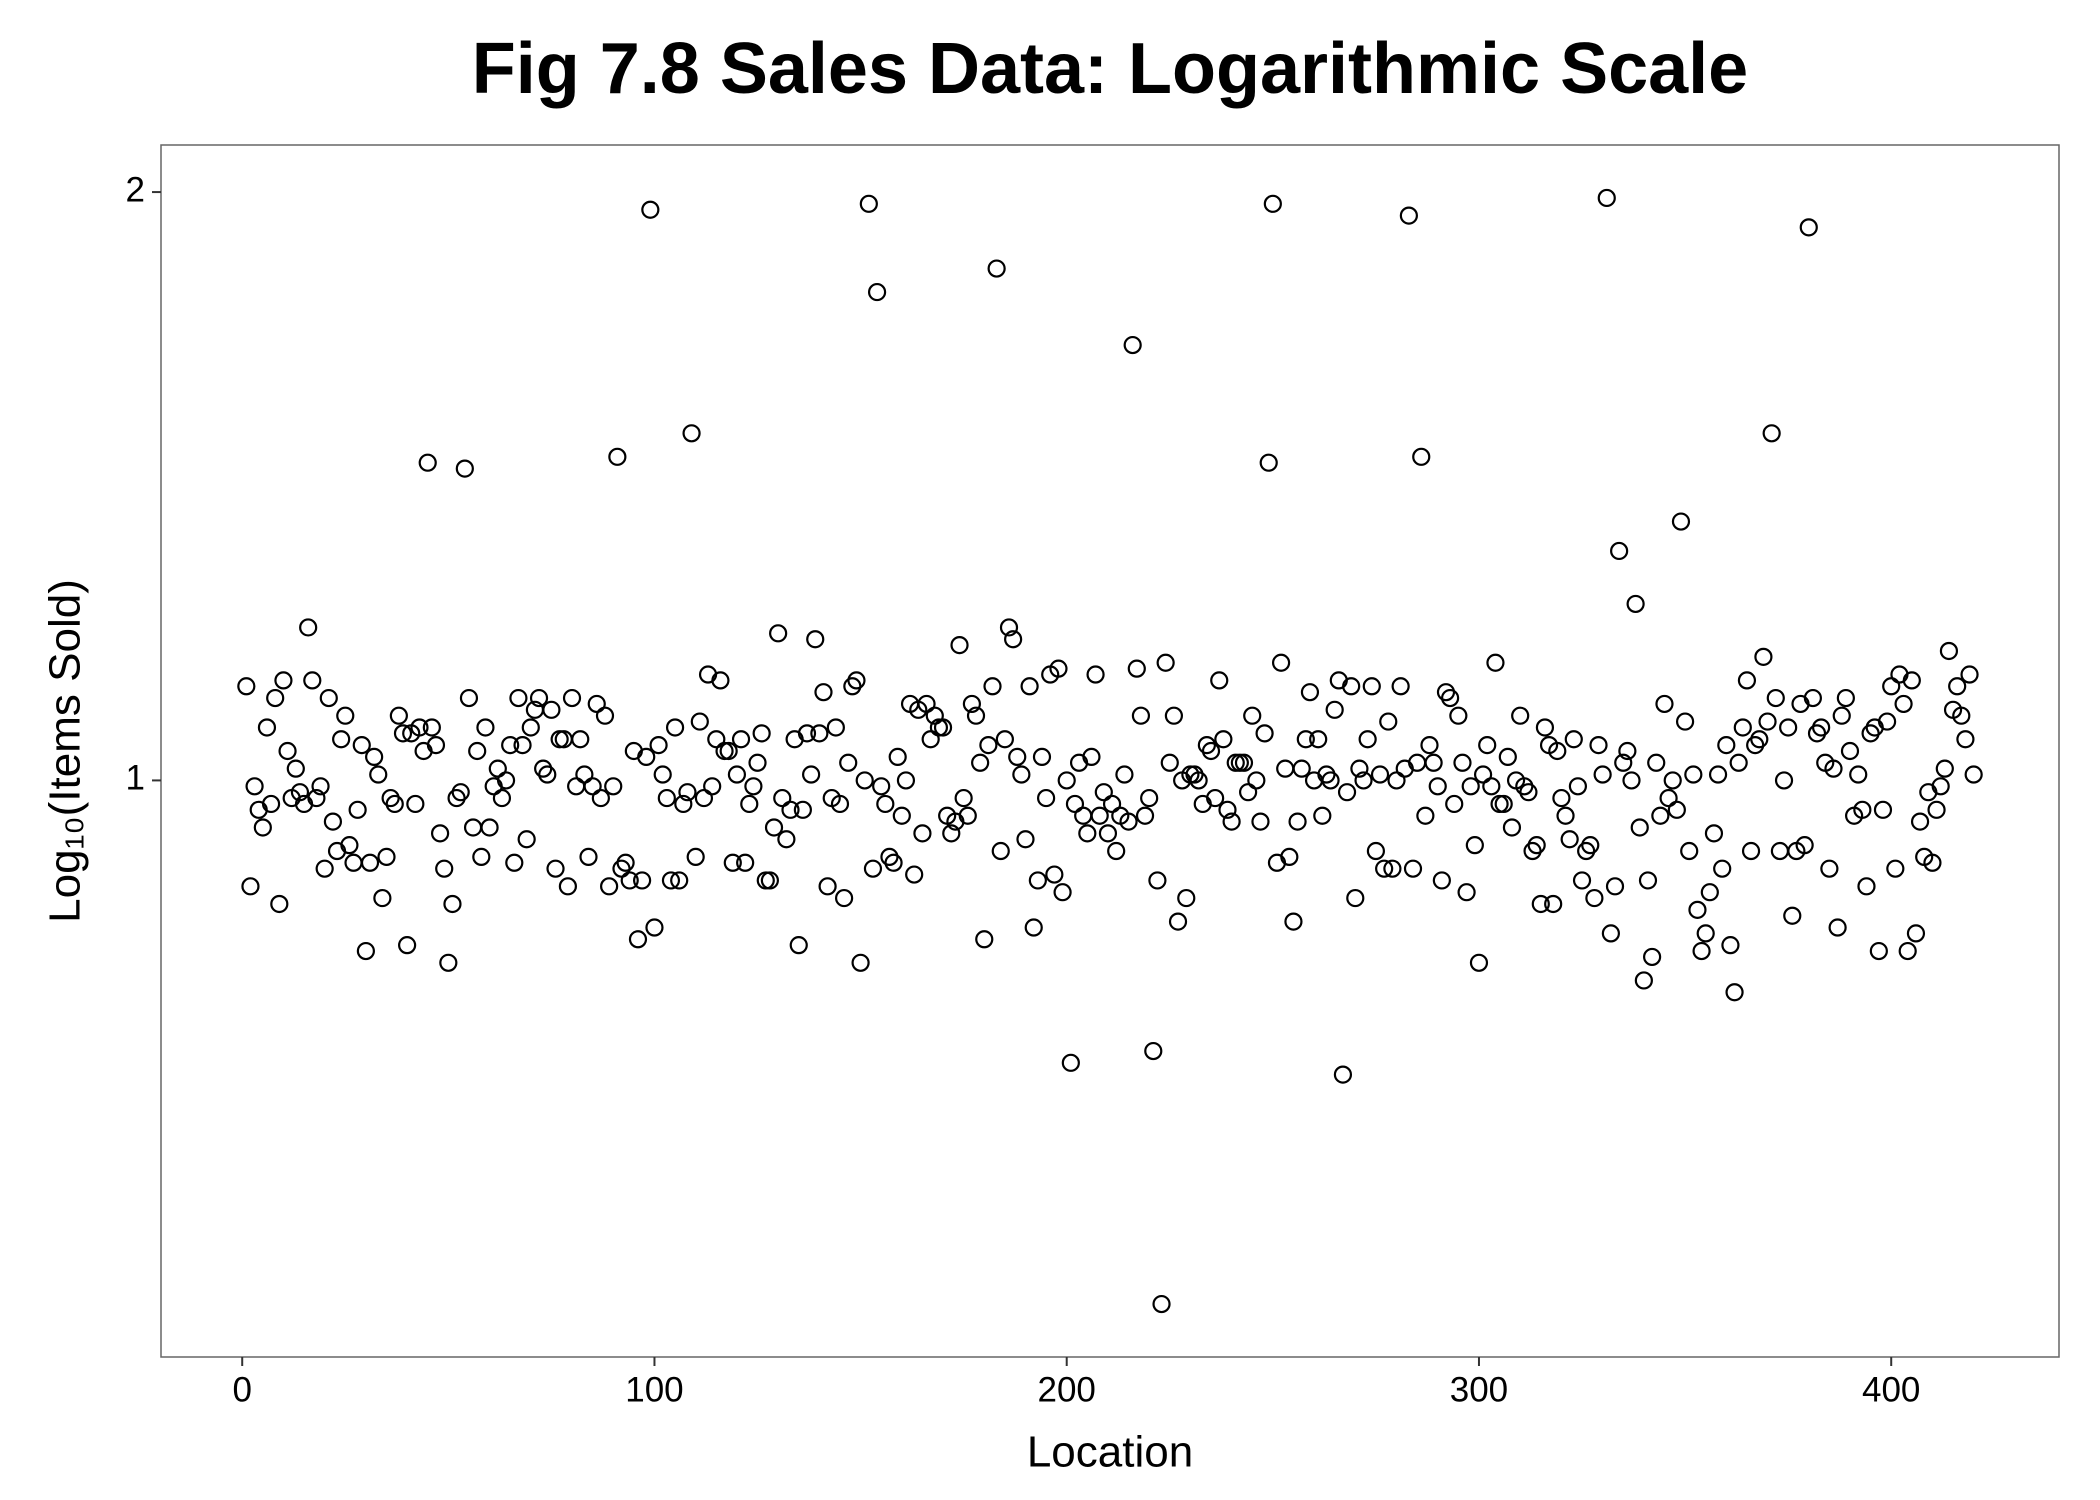  What do you see at coordinates (1891, 1389) in the screenshot?
I see `x-tick-label: 400` at bounding box center [1891, 1389].